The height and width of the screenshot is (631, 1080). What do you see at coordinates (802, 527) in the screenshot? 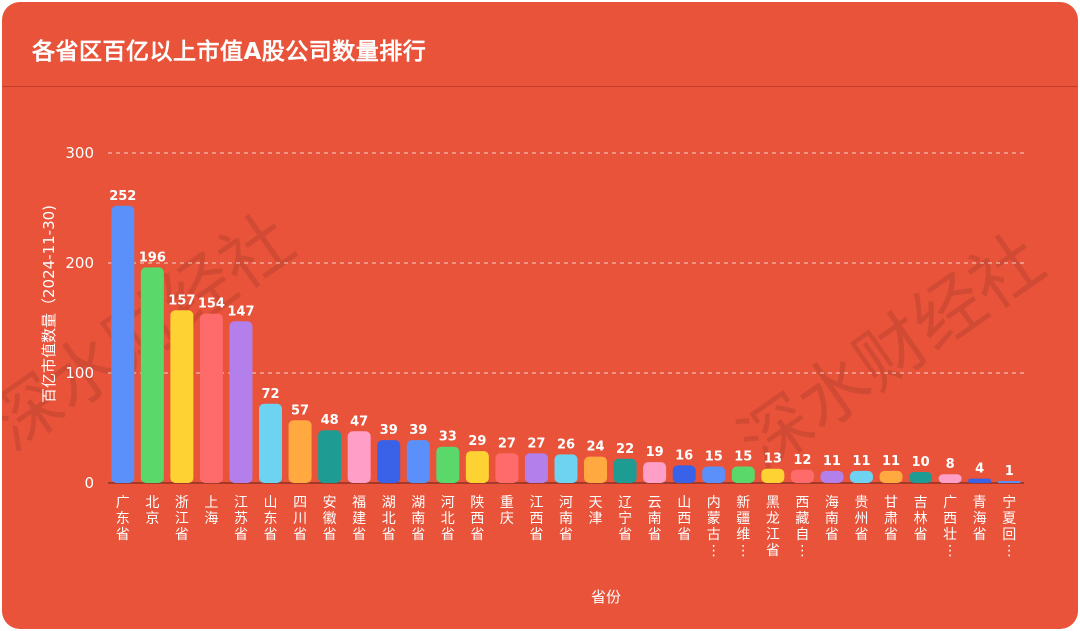
I see `category-label: 西藏自⋮` at bounding box center [802, 527].